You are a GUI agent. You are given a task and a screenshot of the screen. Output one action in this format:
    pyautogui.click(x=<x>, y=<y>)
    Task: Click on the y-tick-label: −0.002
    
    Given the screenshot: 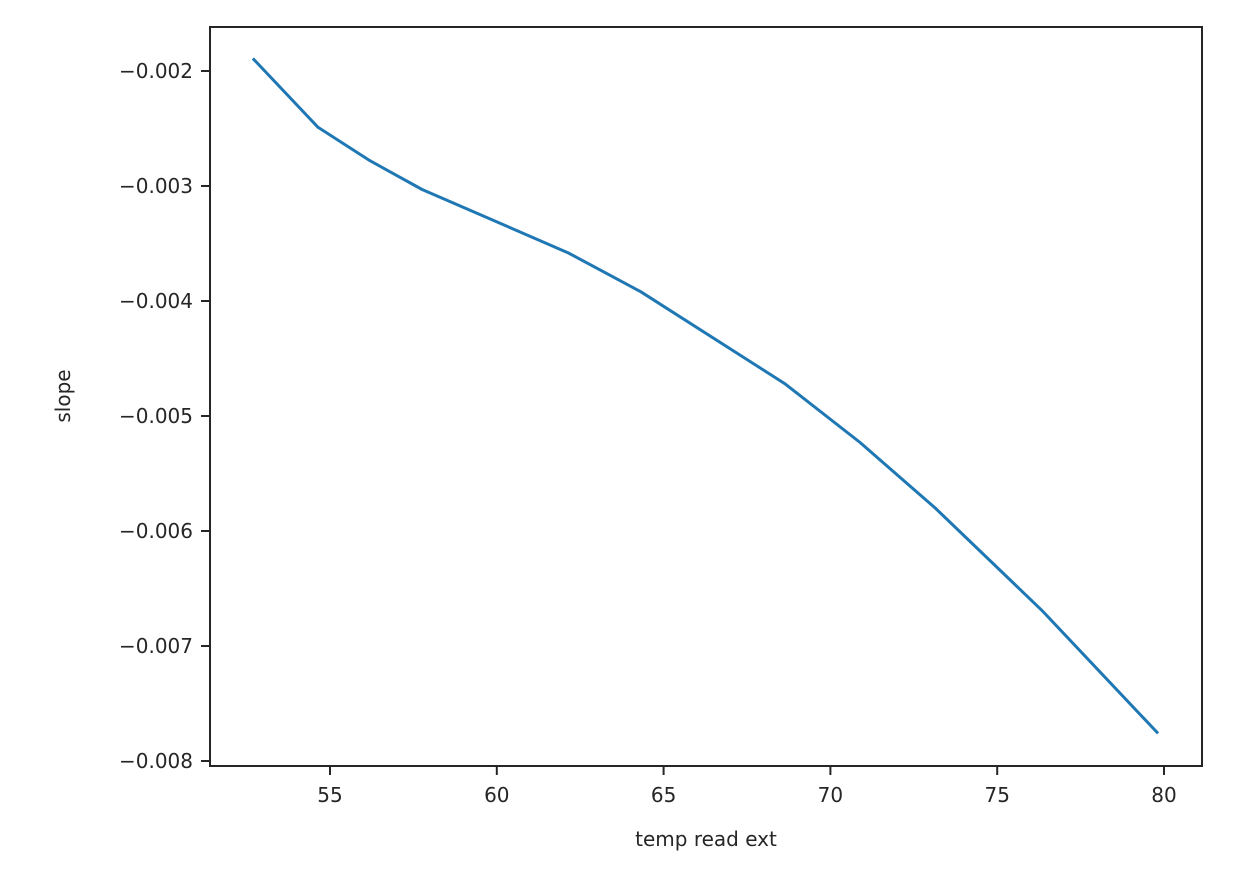 What is the action you would take?
    pyautogui.click(x=156, y=71)
    